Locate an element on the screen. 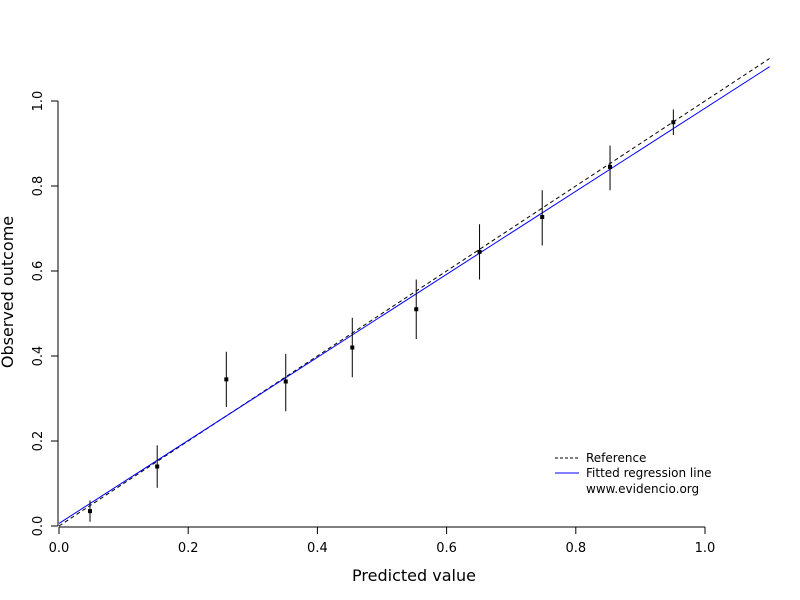  y-tick-label: 0.2 is located at coordinates (38, 441).